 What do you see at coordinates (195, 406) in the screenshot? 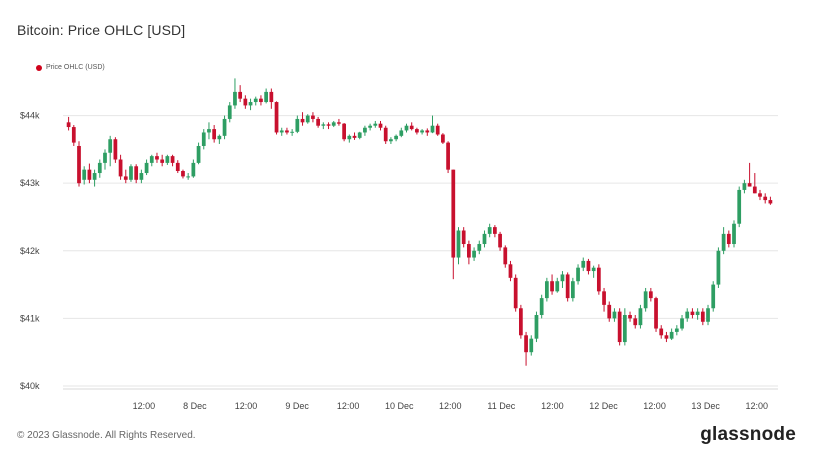
I see `x-tick-label: 8 Dec` at bounding box center [195, 406].